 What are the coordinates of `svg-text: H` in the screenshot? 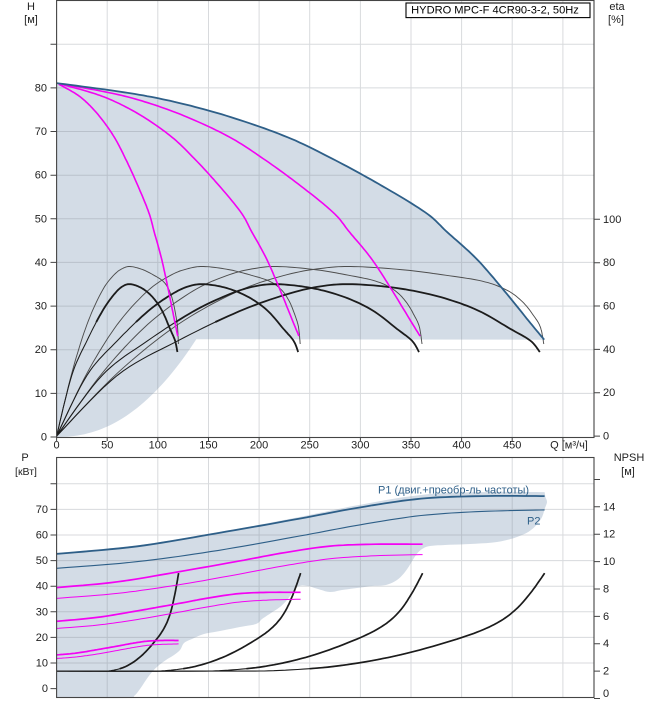 It's located at (31, 7).